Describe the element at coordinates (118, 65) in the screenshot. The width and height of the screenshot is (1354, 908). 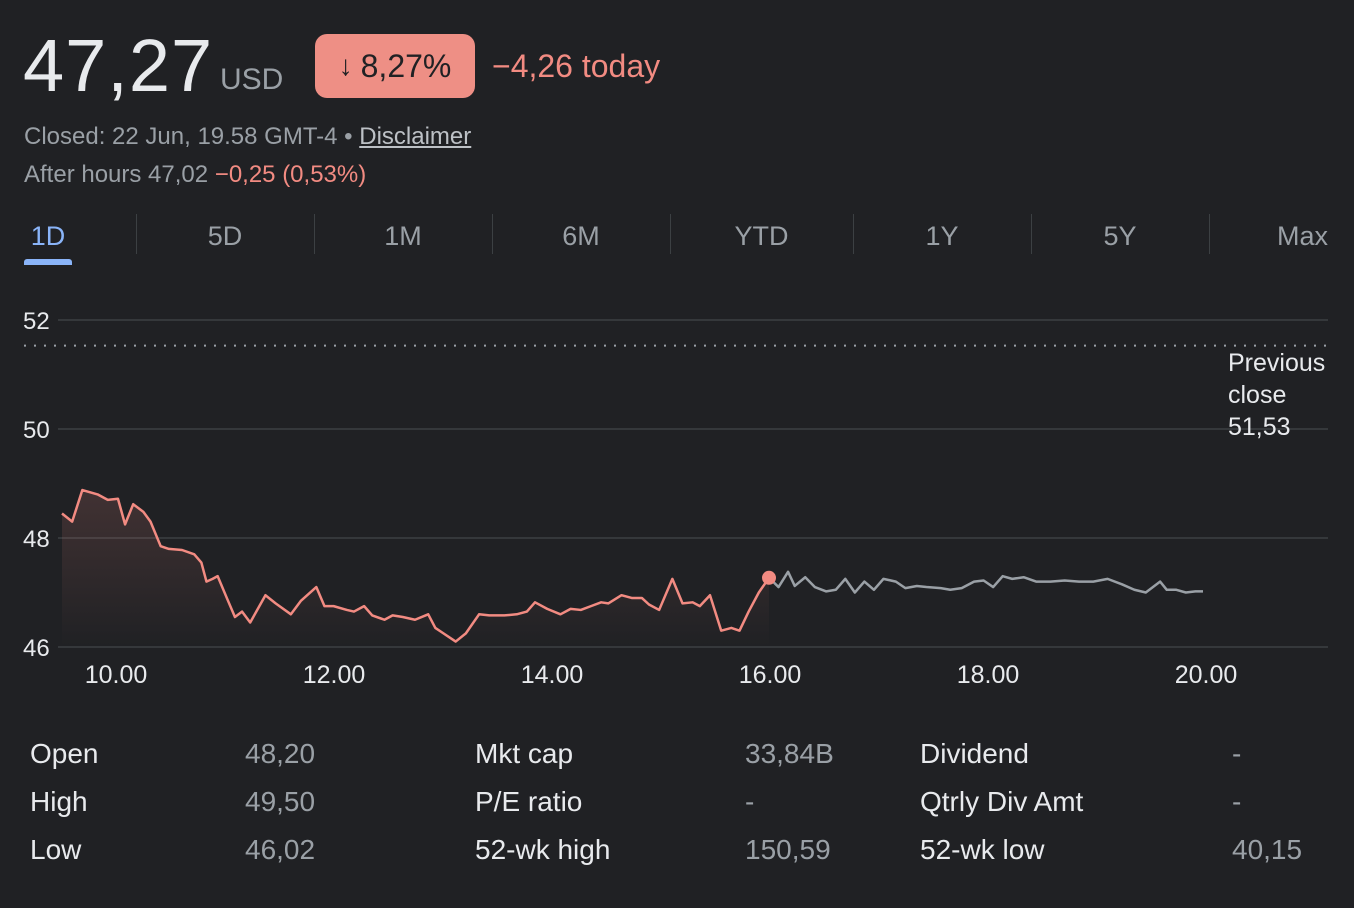
I see `current-price: 47,27` at that location.